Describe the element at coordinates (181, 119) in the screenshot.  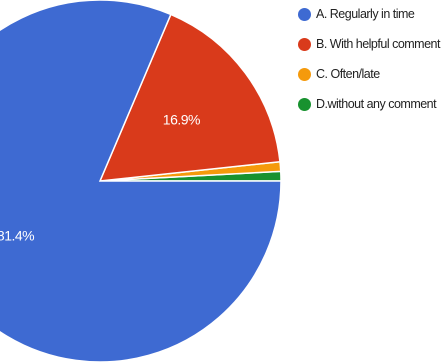
I see `slice-label-2: 16.9%` at that location.